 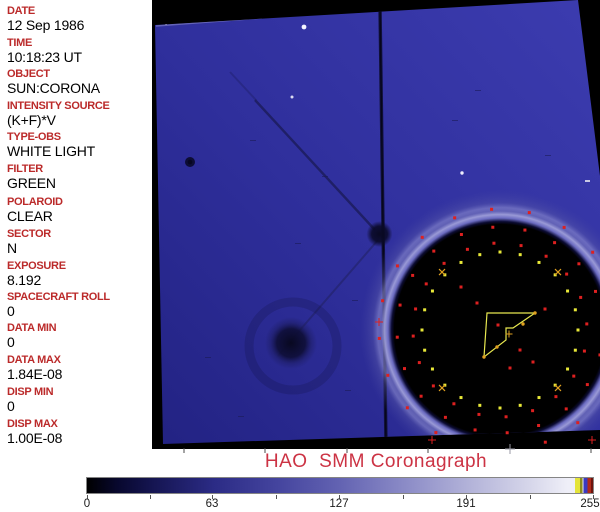 What do you see at coordinates (340, 485) in the screenshot?
I see `intensity-colorbar` at bounding box center [340, 485].